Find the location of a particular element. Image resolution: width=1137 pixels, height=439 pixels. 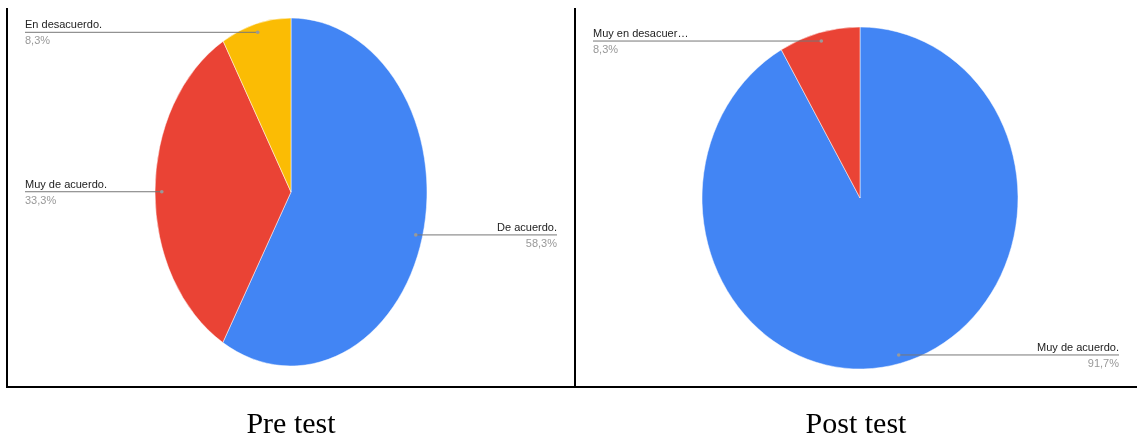

data-label: 58,3% is located at coordinates (541, 242).